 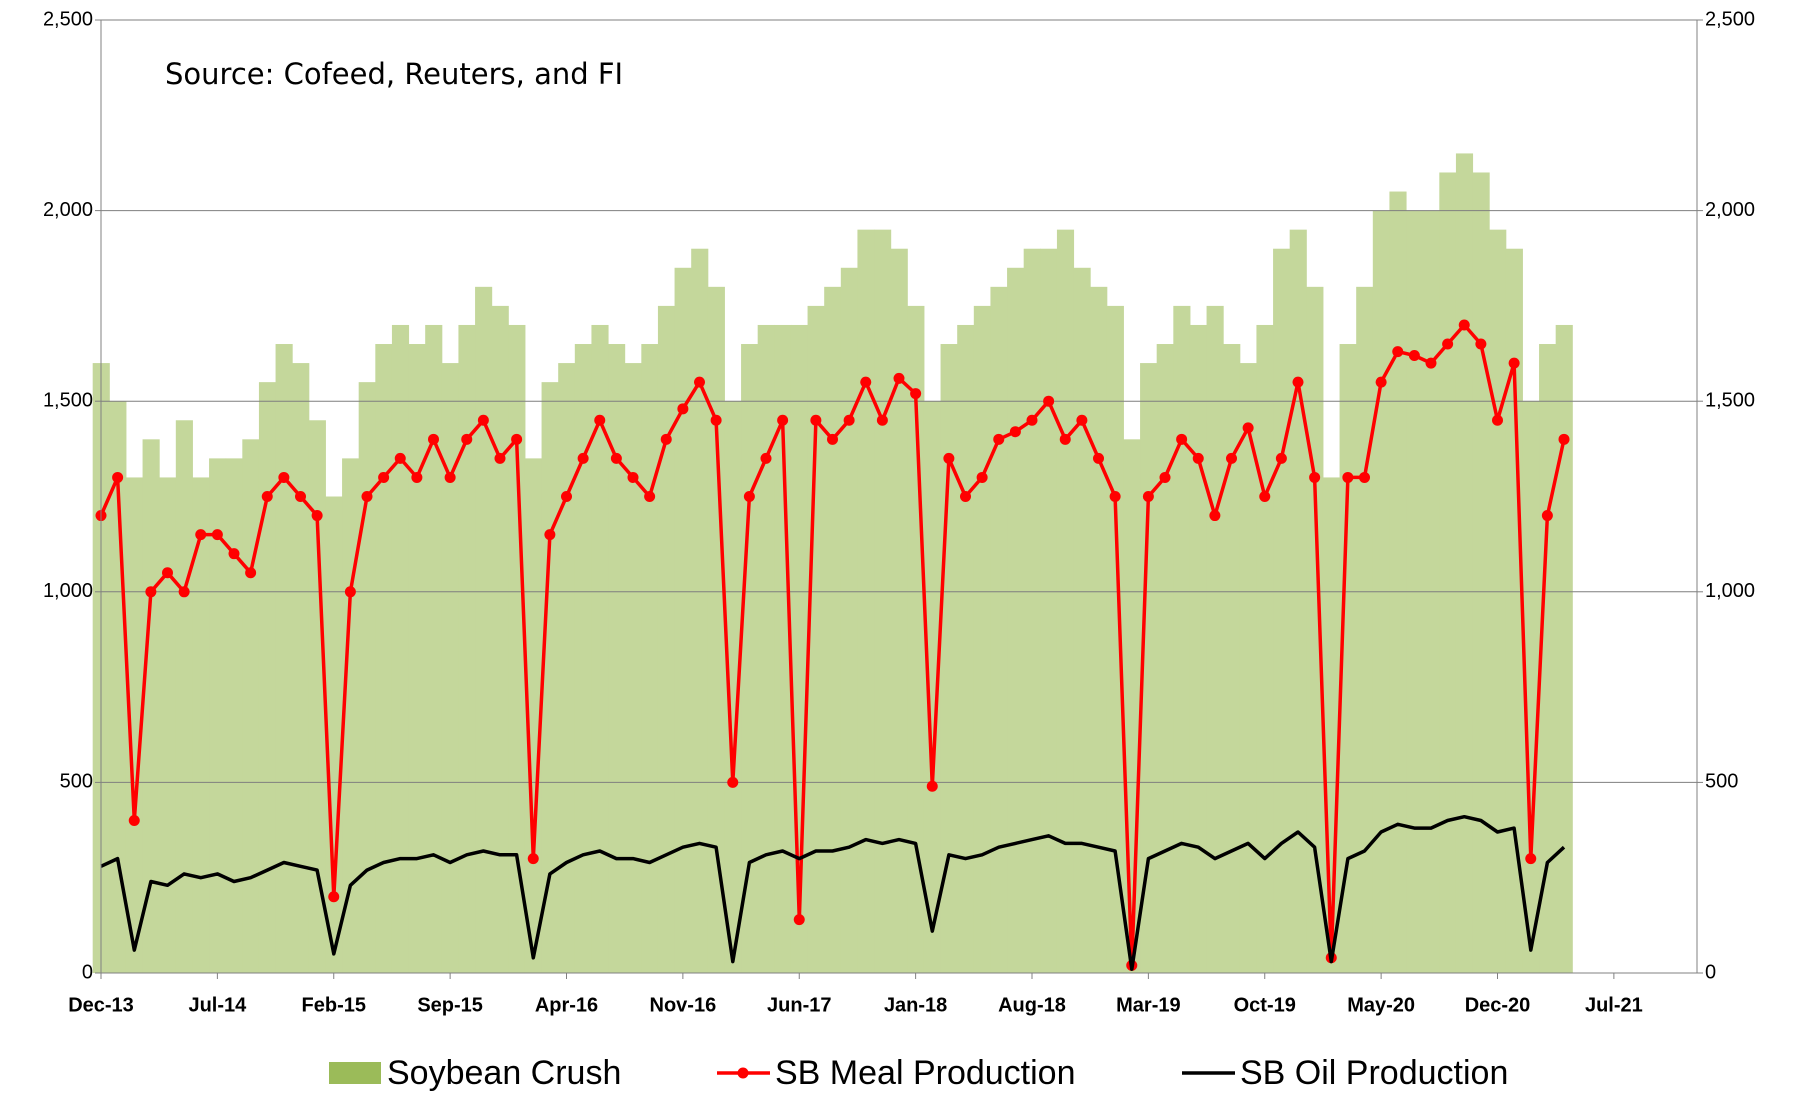 What do you see at coordinates (76, 782) in the screenshot?
I see `y-tick-label: 500` at bounding box center [76, 782].